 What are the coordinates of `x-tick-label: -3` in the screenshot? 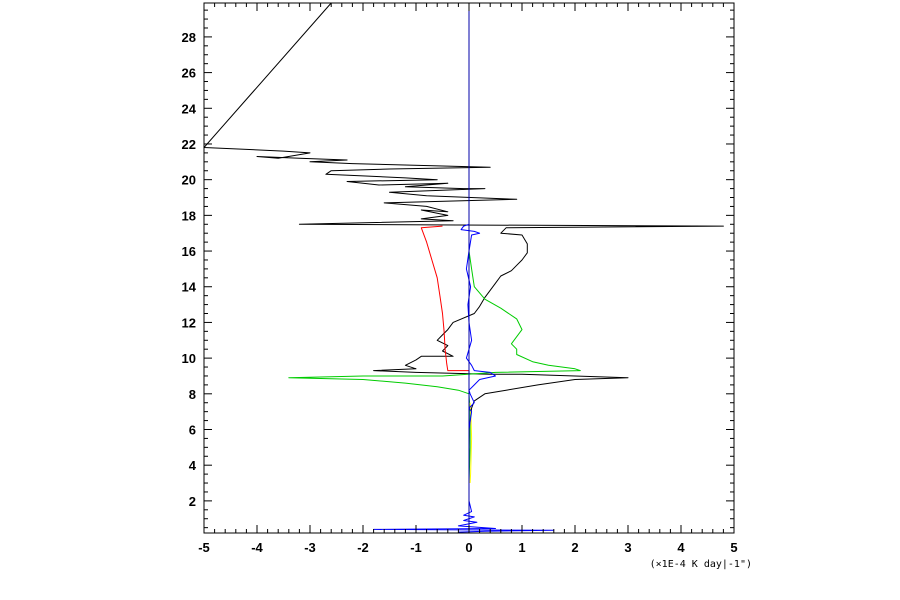 It's located at (310, 547).